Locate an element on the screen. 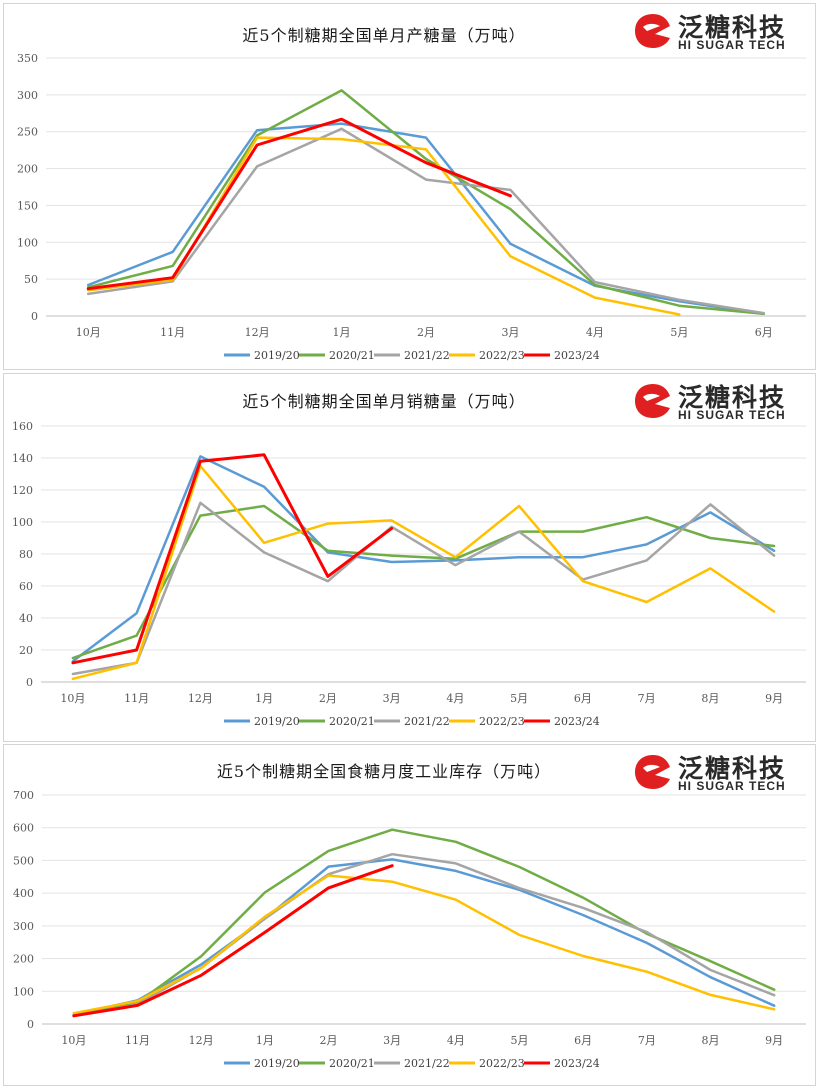 The image size is (826, 1090). y-tick-label: 140 is located at coordinates (22, 458).